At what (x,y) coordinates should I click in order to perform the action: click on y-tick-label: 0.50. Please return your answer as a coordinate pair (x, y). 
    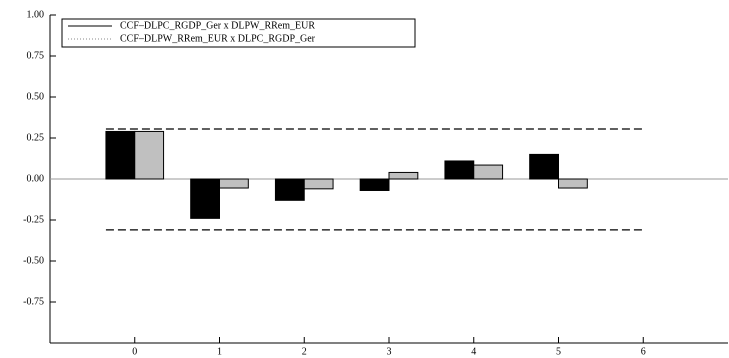
    Looking at the image, I should click on (36, 96).